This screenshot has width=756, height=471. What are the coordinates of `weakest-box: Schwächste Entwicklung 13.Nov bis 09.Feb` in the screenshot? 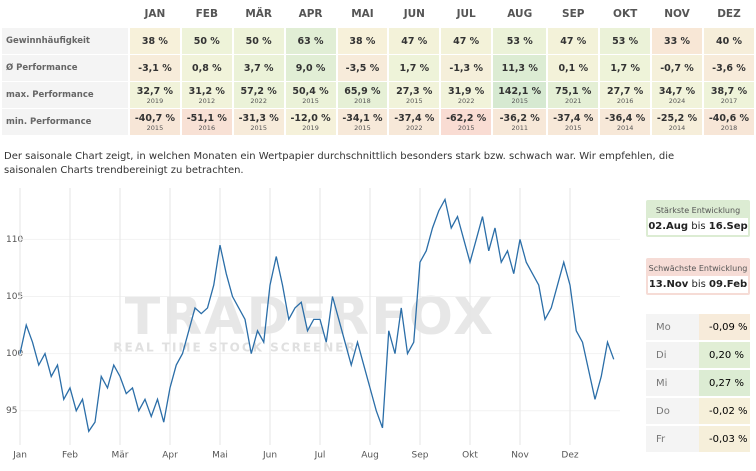 It's located at (698, 276).